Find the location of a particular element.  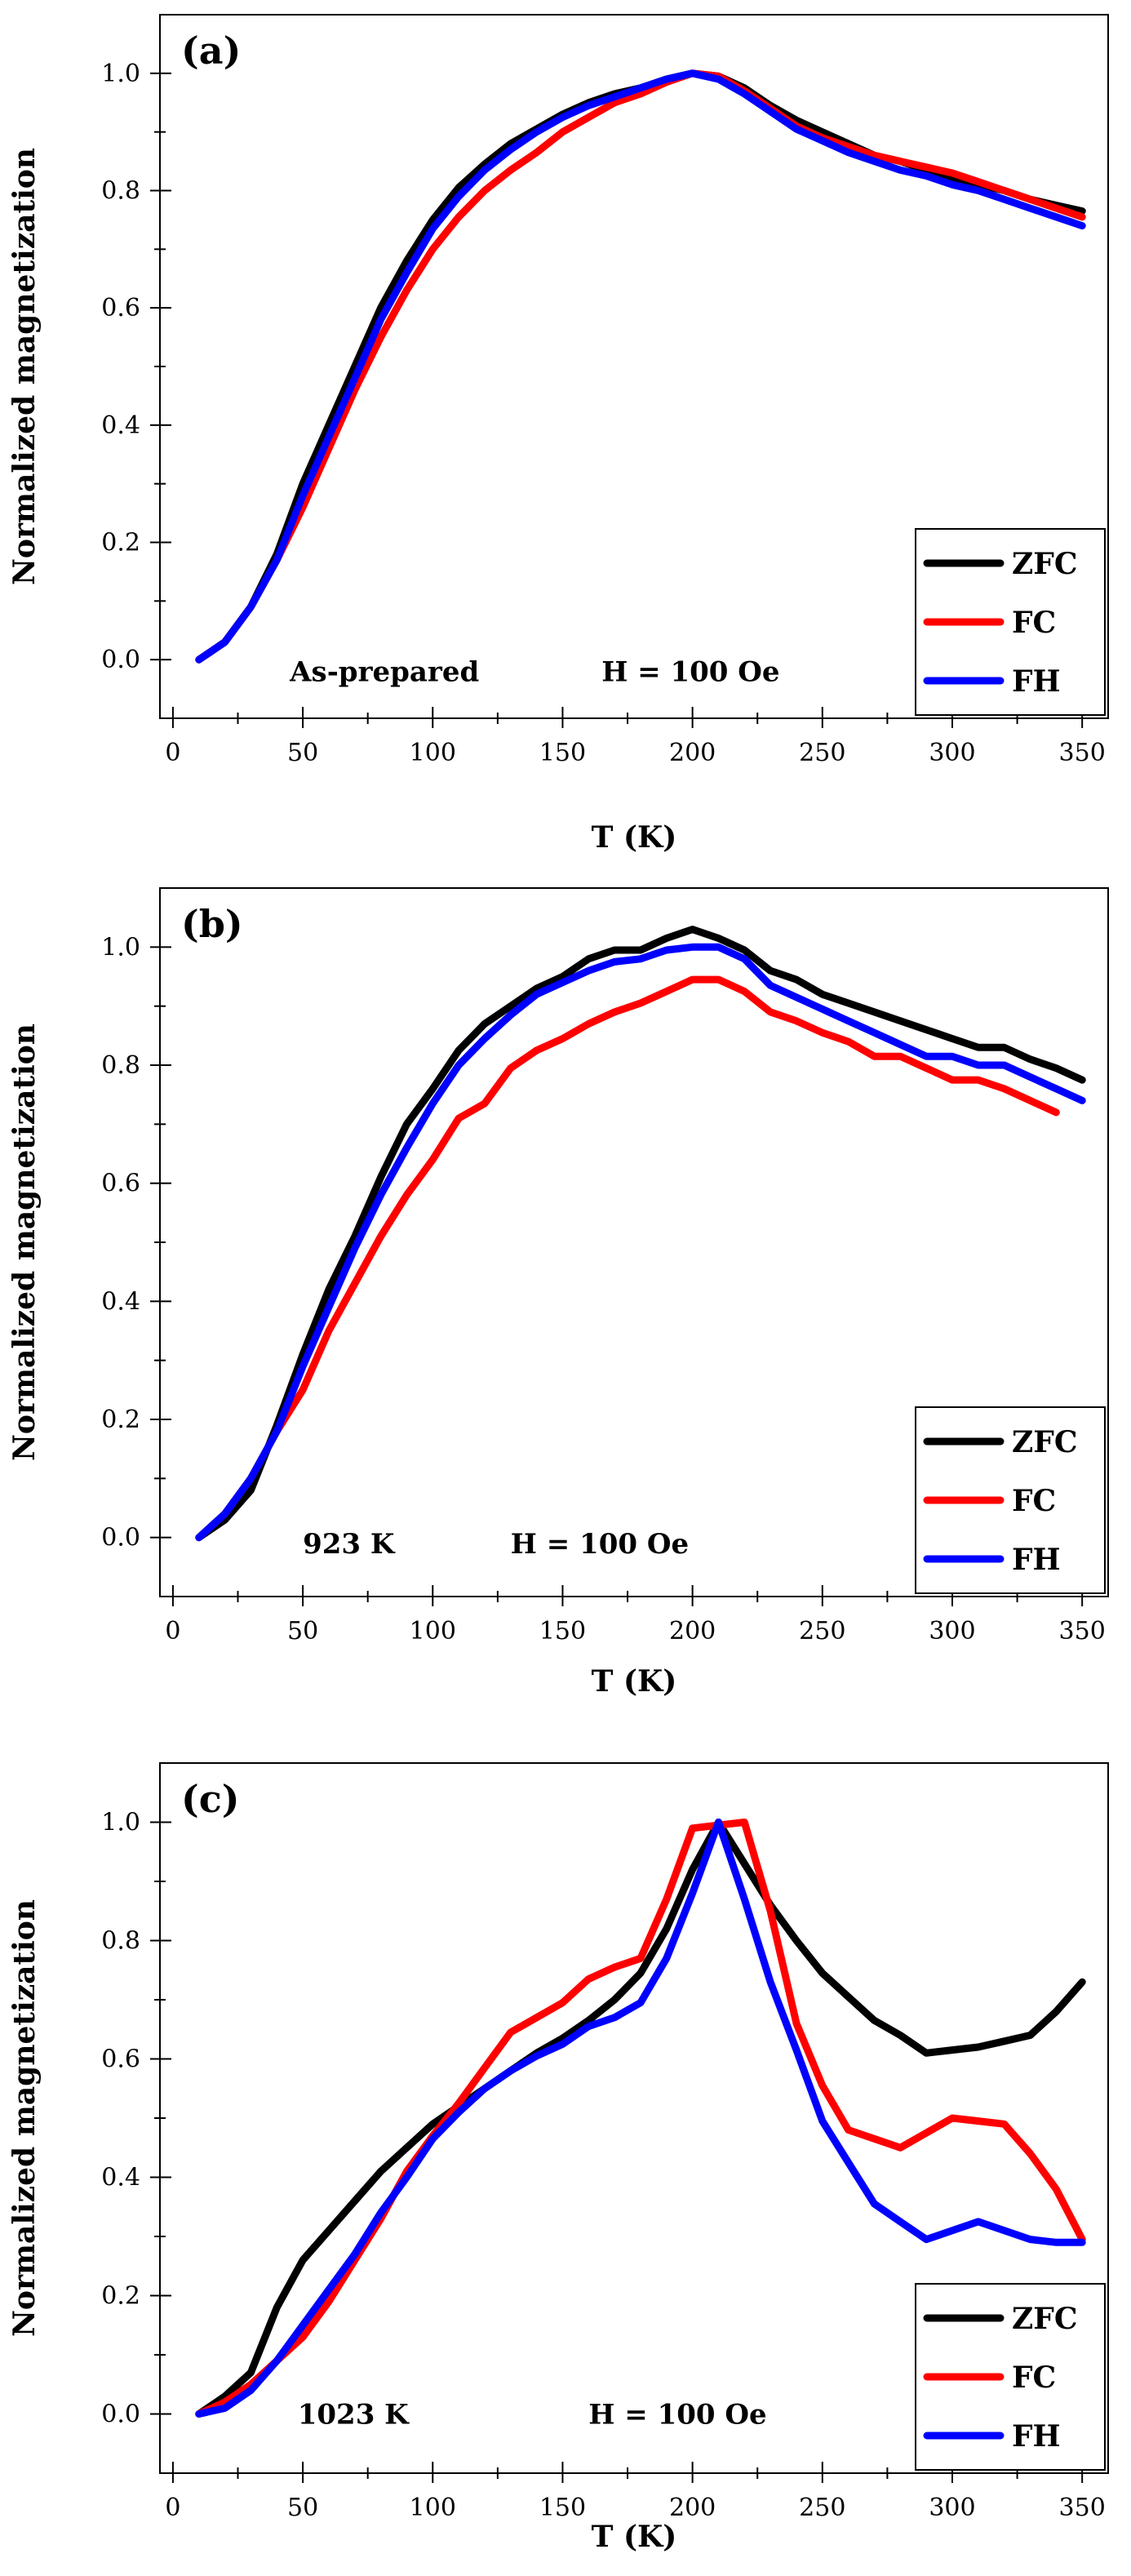

panel-label: (b) is located at coordinates (212, 924).